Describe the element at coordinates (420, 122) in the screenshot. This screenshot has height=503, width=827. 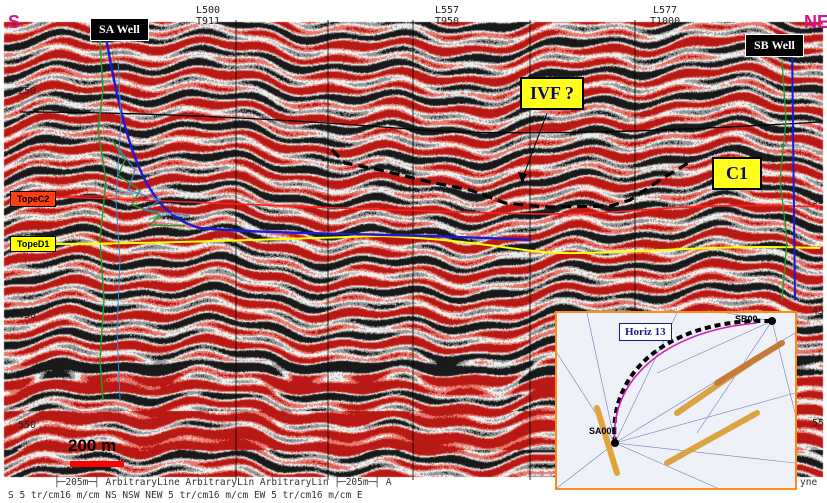
I see `upper-horizon-line` at that location.